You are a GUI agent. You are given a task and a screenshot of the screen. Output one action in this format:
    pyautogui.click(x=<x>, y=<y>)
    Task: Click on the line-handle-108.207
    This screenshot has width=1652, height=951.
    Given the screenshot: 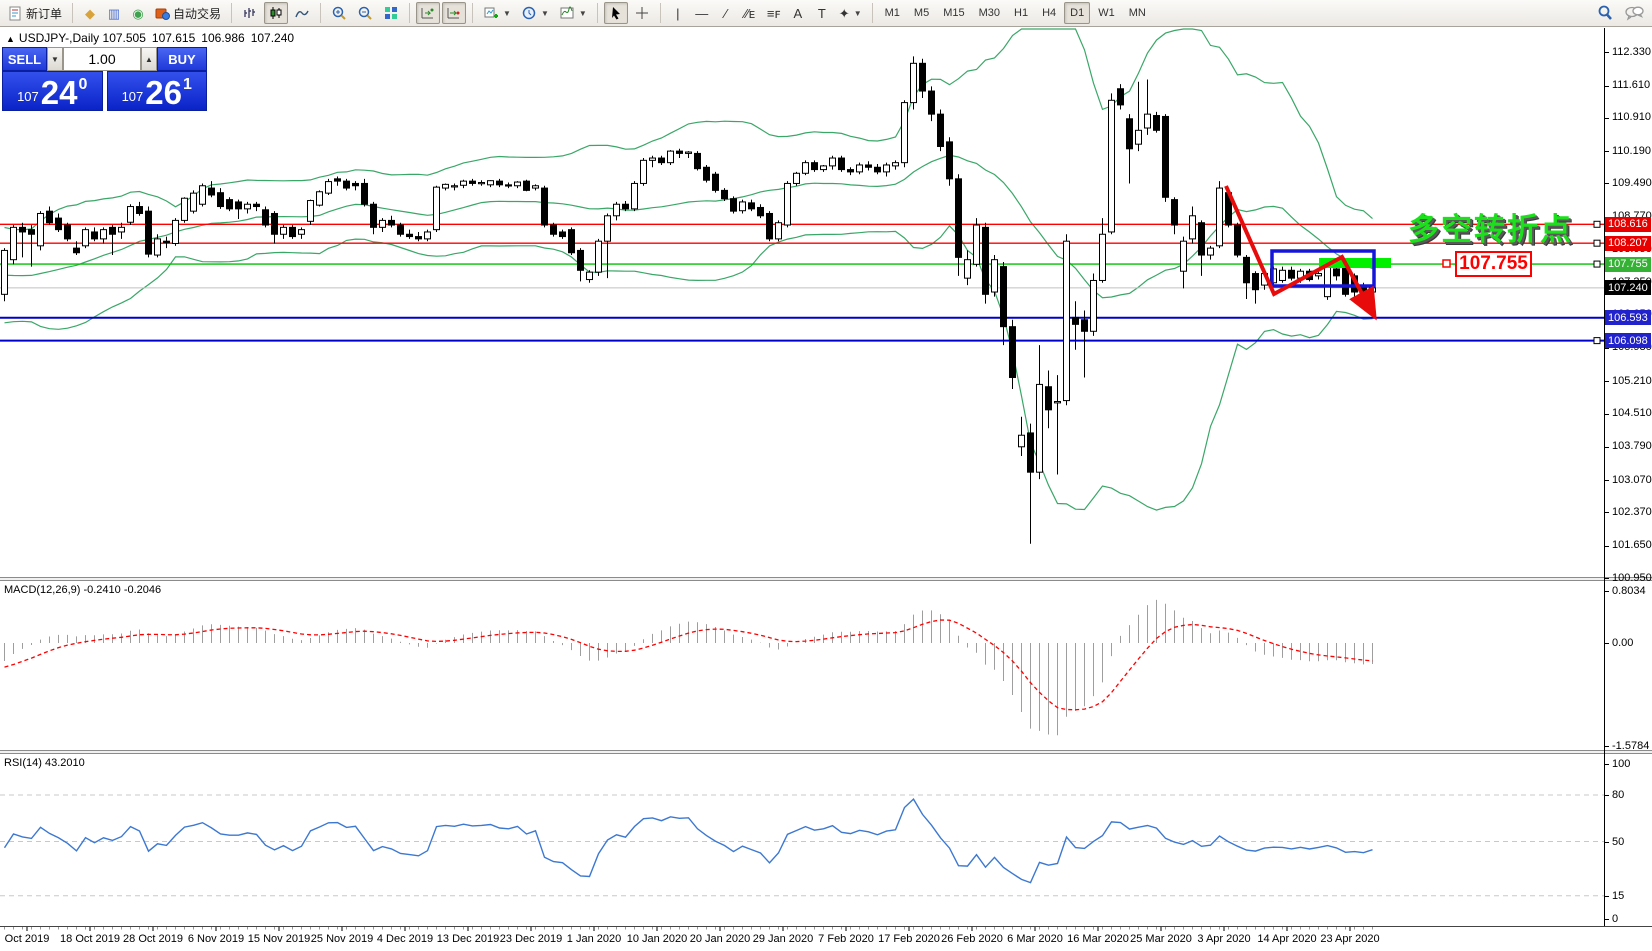 What is the action you would take?
    pyautogui.click(x=1597, y=243)
    